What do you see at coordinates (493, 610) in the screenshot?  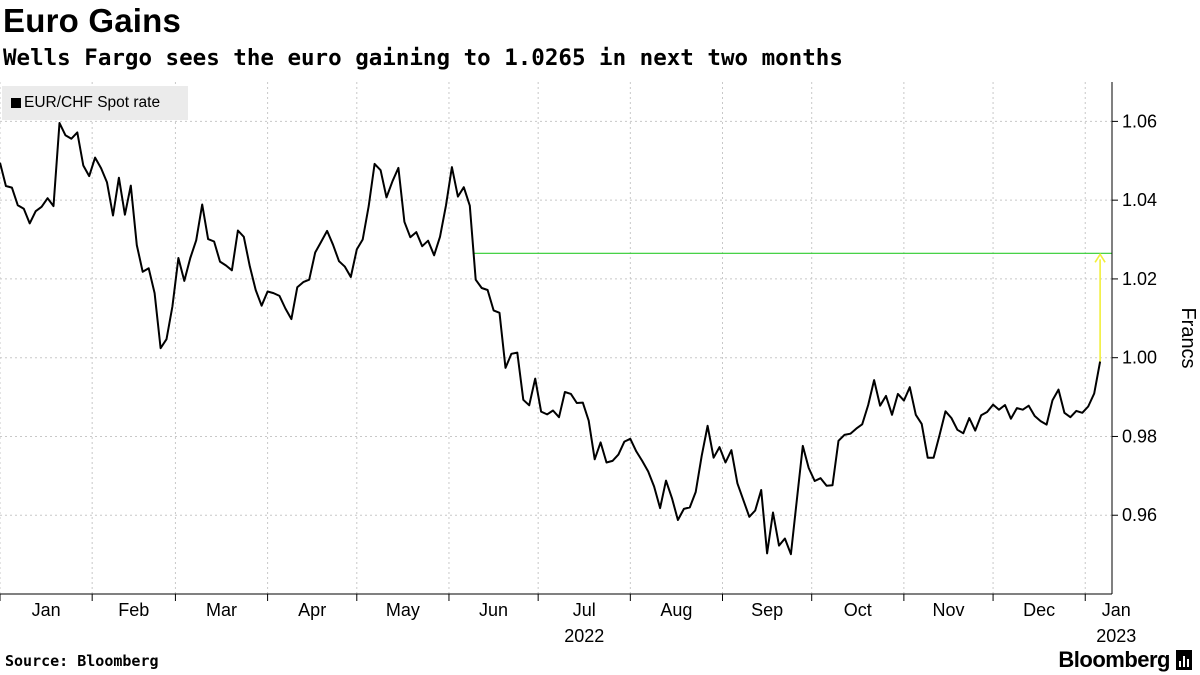 I see `x-tick-label: Jun` at bounding box center [493, 610].